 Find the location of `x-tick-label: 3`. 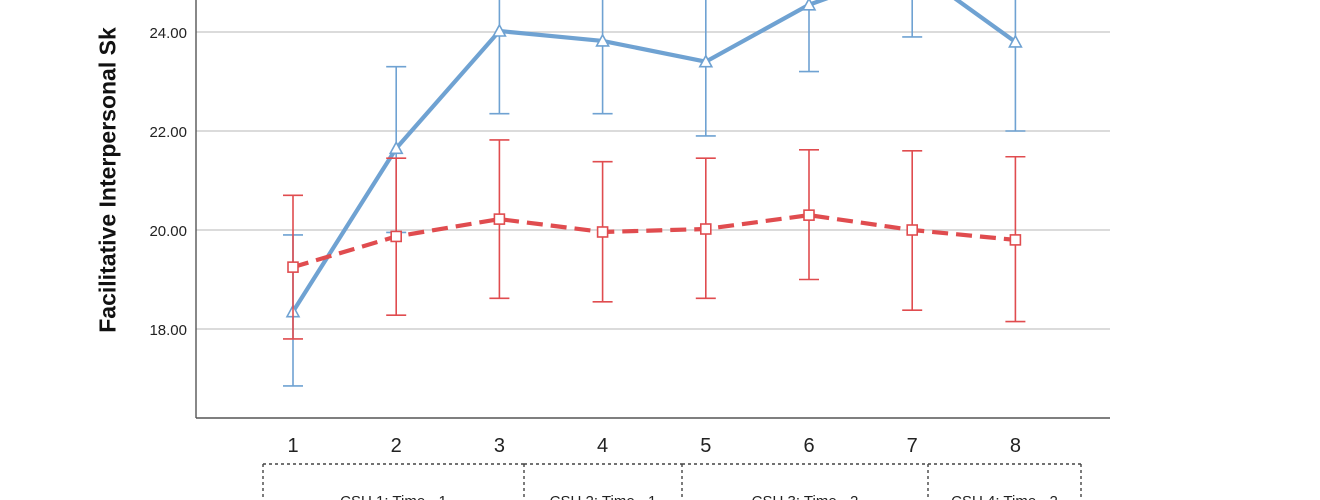

x-tick-label: 3 is located at coordinates (499, 446).